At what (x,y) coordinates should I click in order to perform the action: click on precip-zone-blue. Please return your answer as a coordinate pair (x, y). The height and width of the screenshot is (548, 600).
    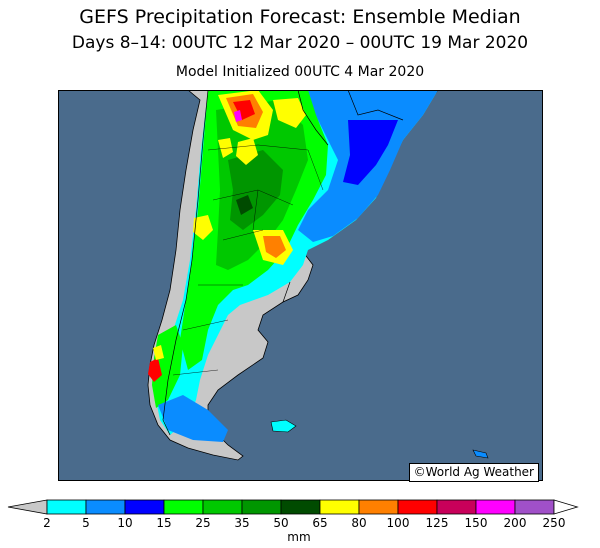
    Looking at the image, I should click on (370, 152).